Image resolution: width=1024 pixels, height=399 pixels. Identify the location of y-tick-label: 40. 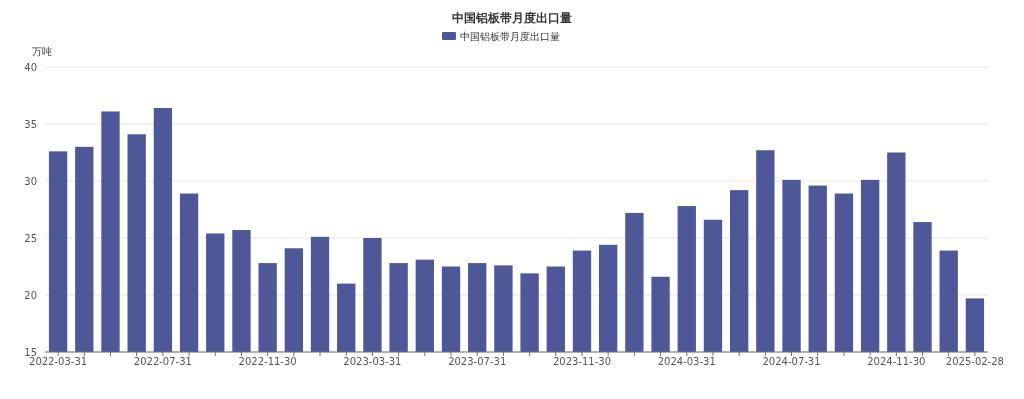
(30, 67).